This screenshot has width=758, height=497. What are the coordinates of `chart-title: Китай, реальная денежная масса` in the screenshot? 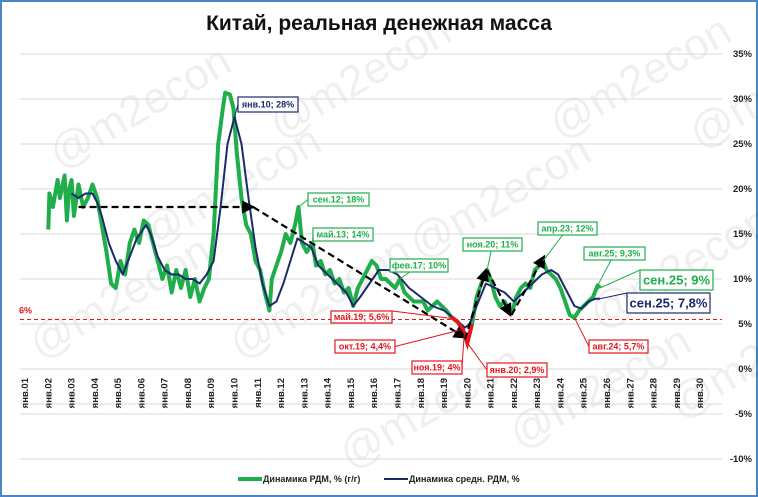 It's located at (379, 23).